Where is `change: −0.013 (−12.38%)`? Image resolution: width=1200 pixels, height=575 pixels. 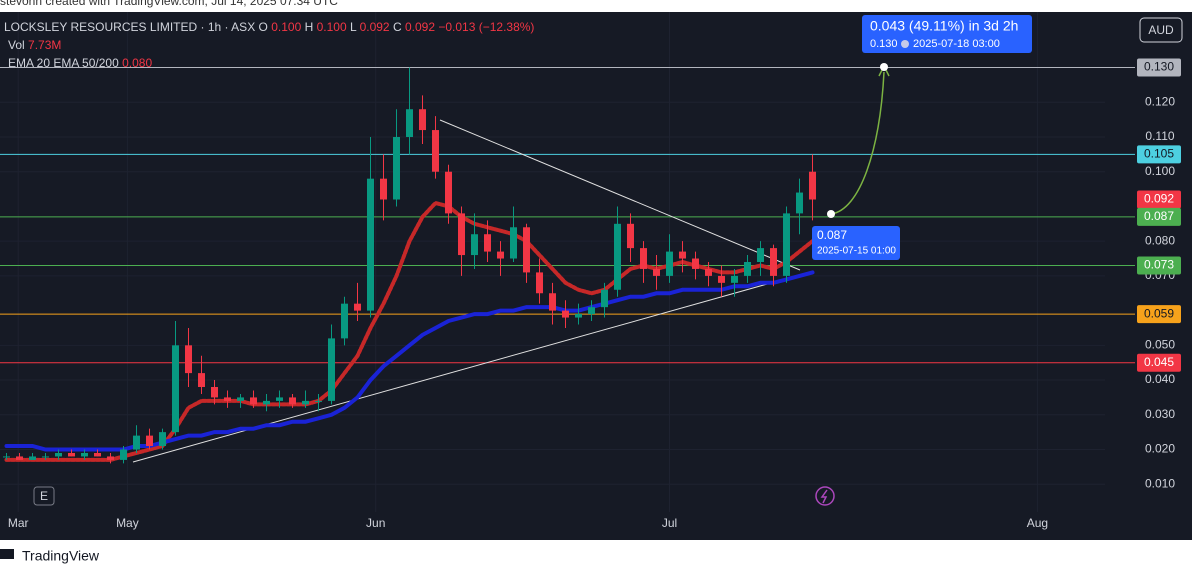 change: −0.013 (−12.38%) is located at coordinates (486, 27).